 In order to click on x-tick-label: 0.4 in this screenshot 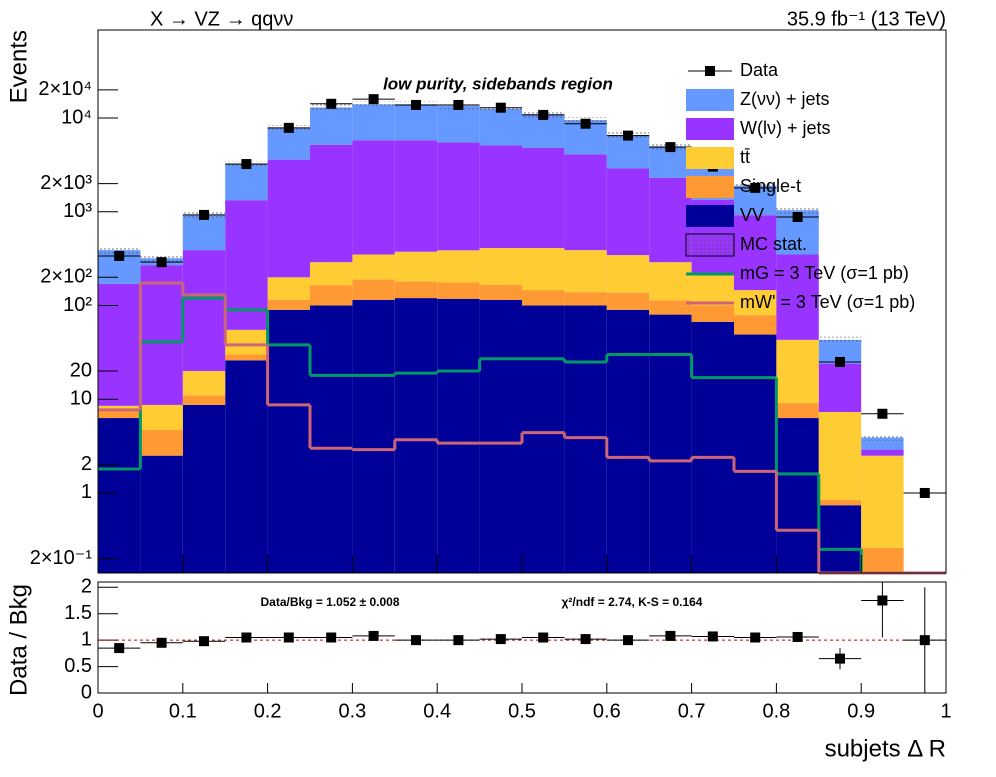, I will do `click(437, 711)`.